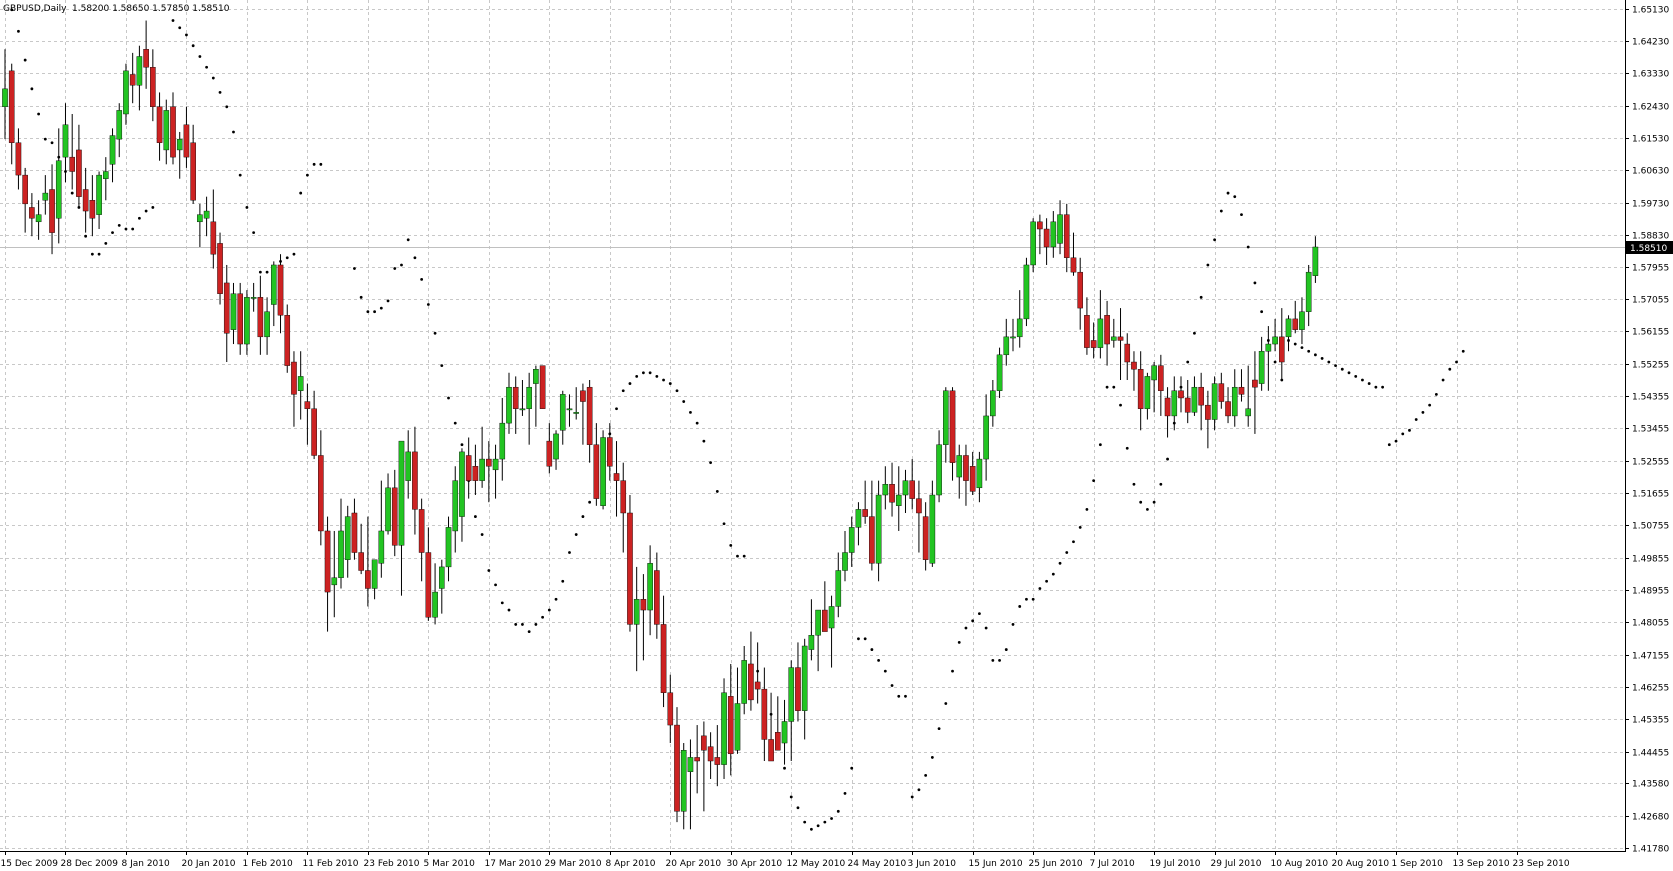 The width and height of the screenshot is (1673, 871). I want to click on price-tick-label: 1.55255, so click(1650, 366).